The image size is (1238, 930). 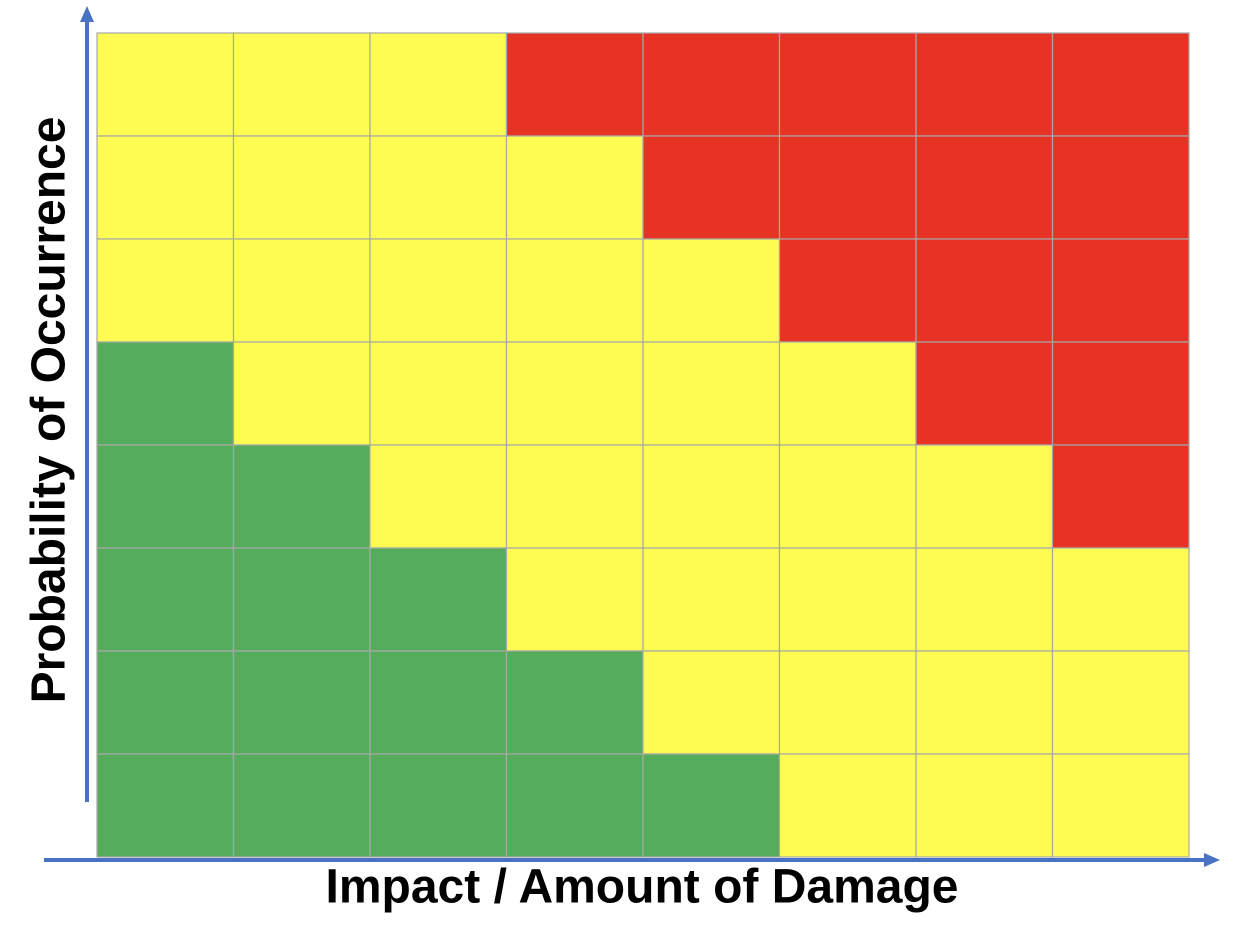 I want to click on y-axis-label: Probability of Occurrence, so click(x=49, y=410).